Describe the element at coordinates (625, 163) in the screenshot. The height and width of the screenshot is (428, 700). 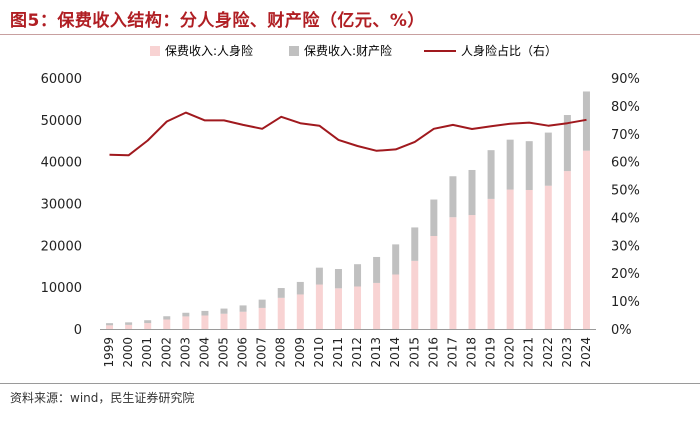
I see `y-right-tick-label: 60%` at that location.